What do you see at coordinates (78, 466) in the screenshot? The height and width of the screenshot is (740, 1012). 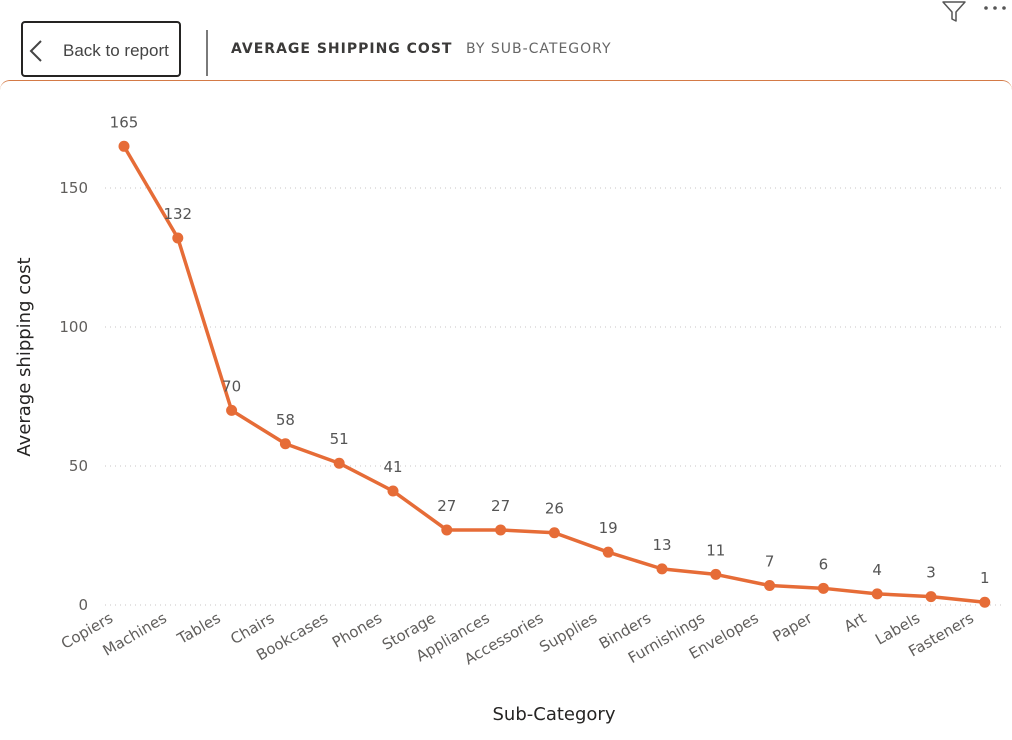 I see `y-tick-label: 50` at bounding box center [78, 466].